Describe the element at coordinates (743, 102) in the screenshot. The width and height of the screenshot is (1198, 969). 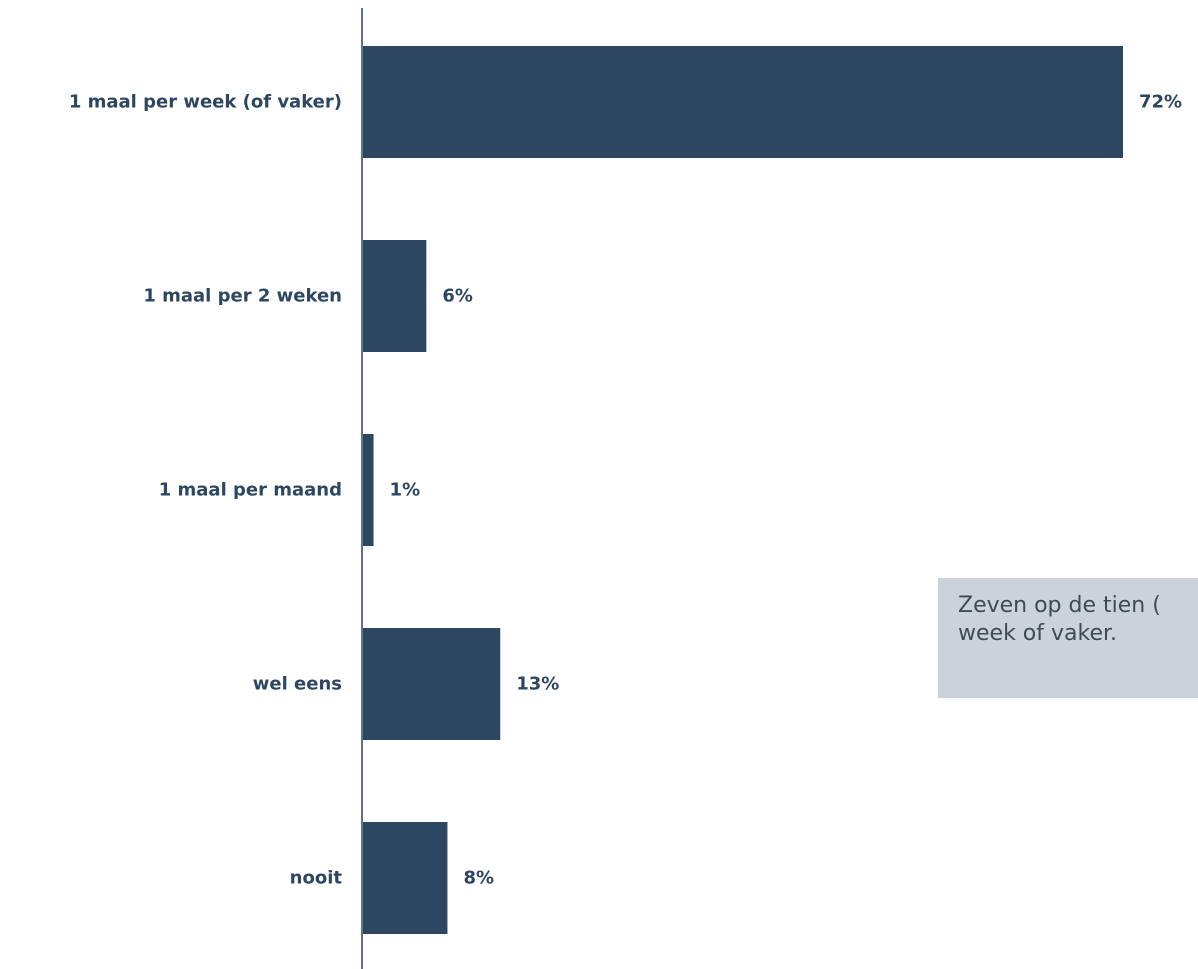
I see `bar-1-maal-per-week-of-vaker` at that location.